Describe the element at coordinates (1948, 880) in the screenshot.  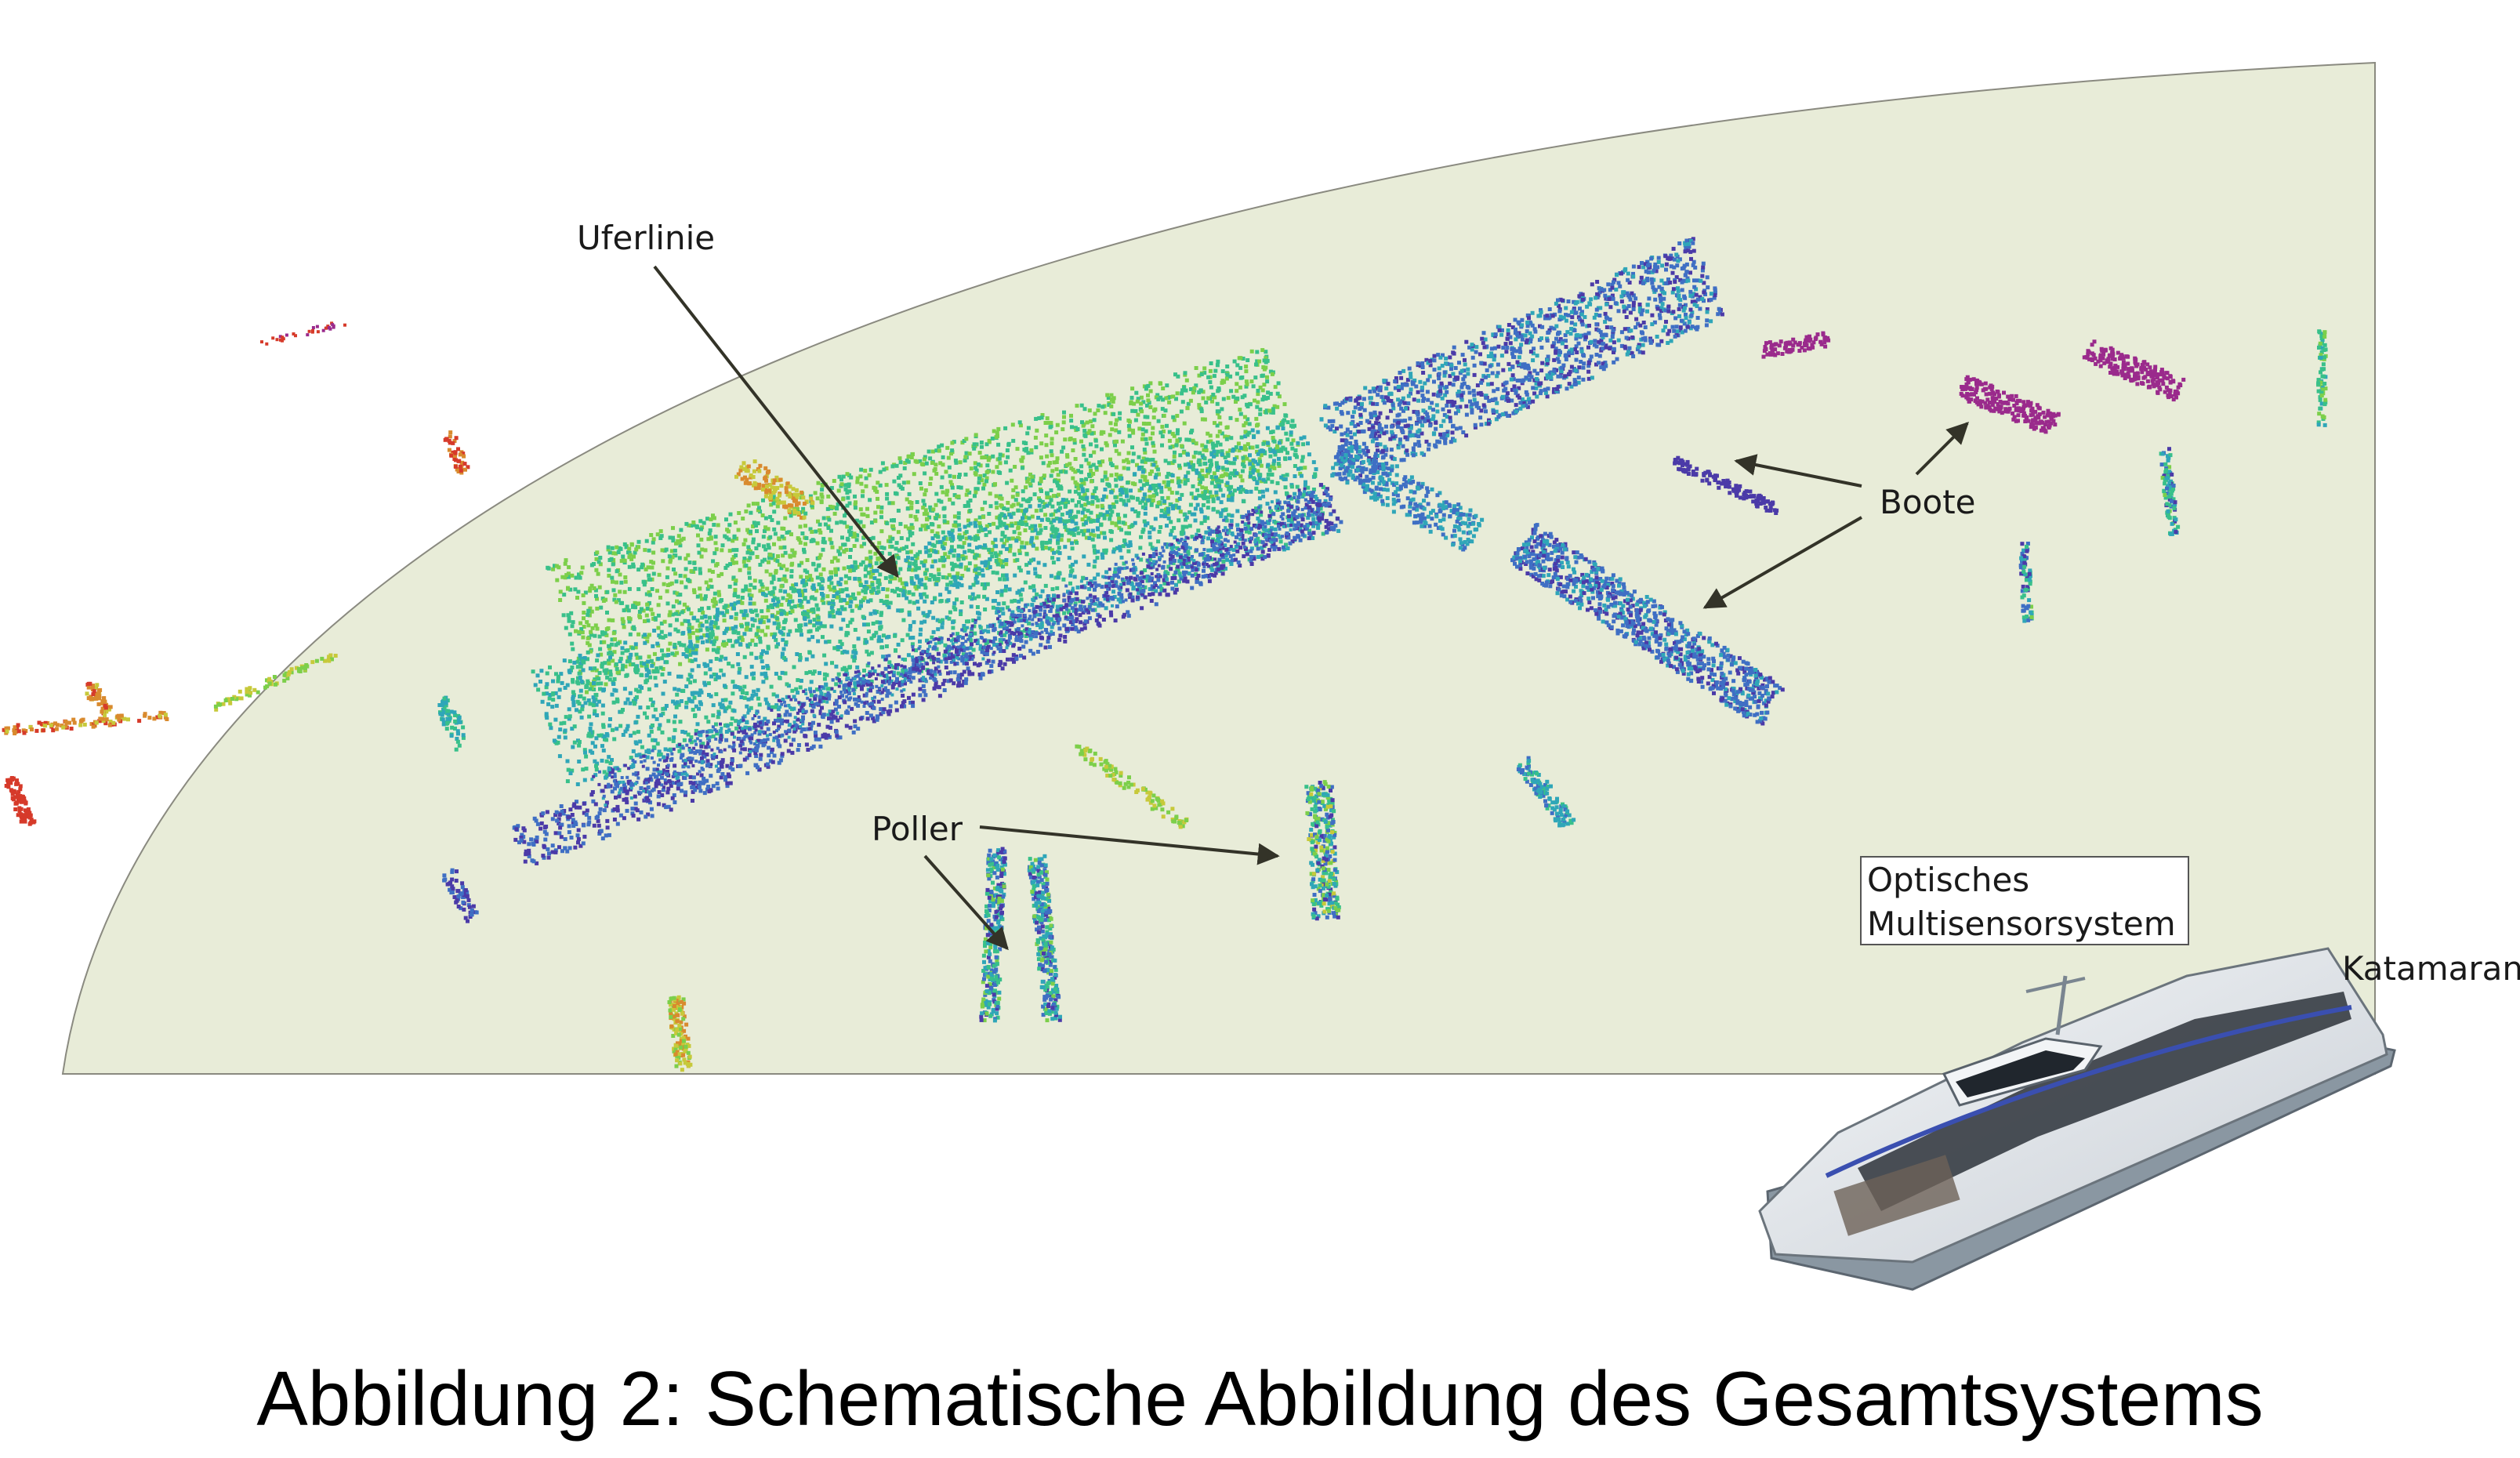
I see `sensor-label-line1: Optisches` at that location.